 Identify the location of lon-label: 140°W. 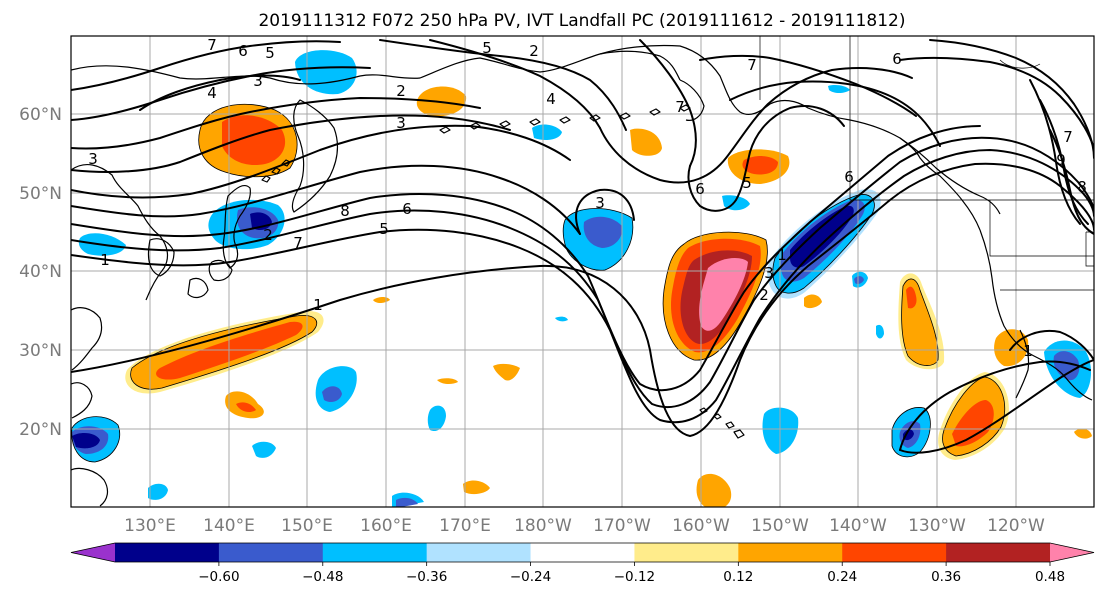
(858, 526).